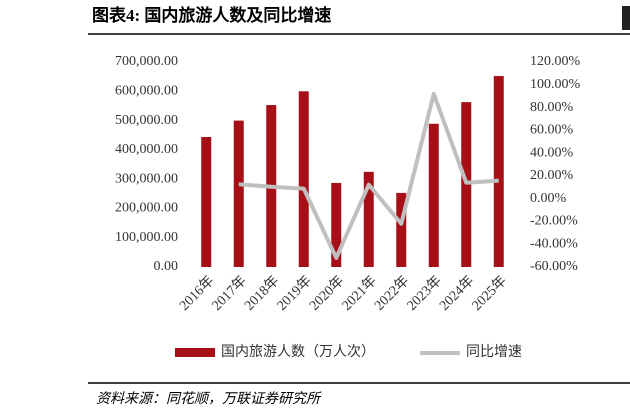  What do you see at coordinates (195, 352) in the screenshot?
I see `legend-swatch` at bounding box center [195, 352].